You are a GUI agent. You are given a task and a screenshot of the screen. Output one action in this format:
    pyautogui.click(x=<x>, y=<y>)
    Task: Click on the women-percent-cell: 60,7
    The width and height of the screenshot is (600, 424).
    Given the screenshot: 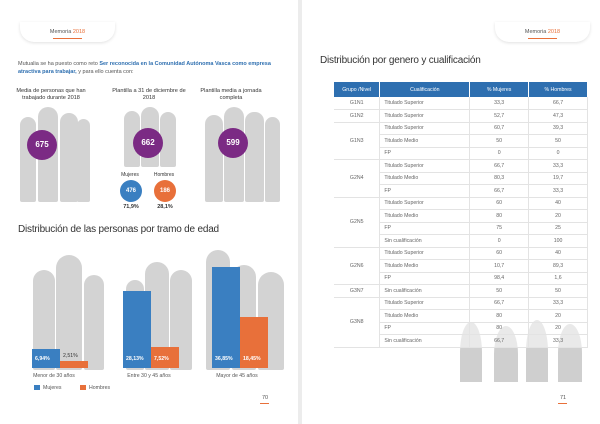 What is the action you would take?
    pyautogui.click(x=499, y=128)
    